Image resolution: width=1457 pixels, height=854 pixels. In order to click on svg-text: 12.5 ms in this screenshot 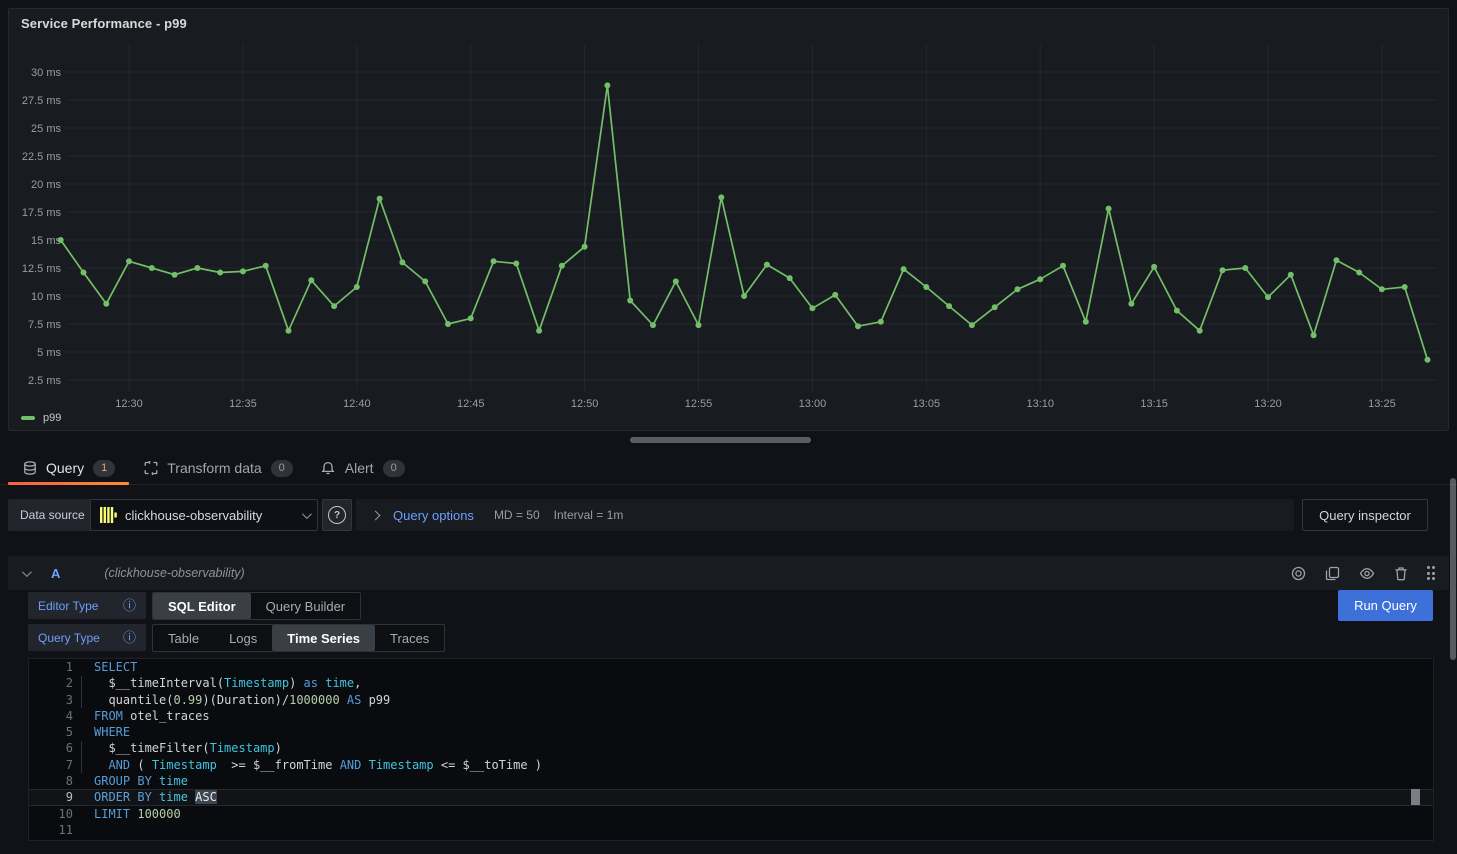, I will do `click(42, 269)`.